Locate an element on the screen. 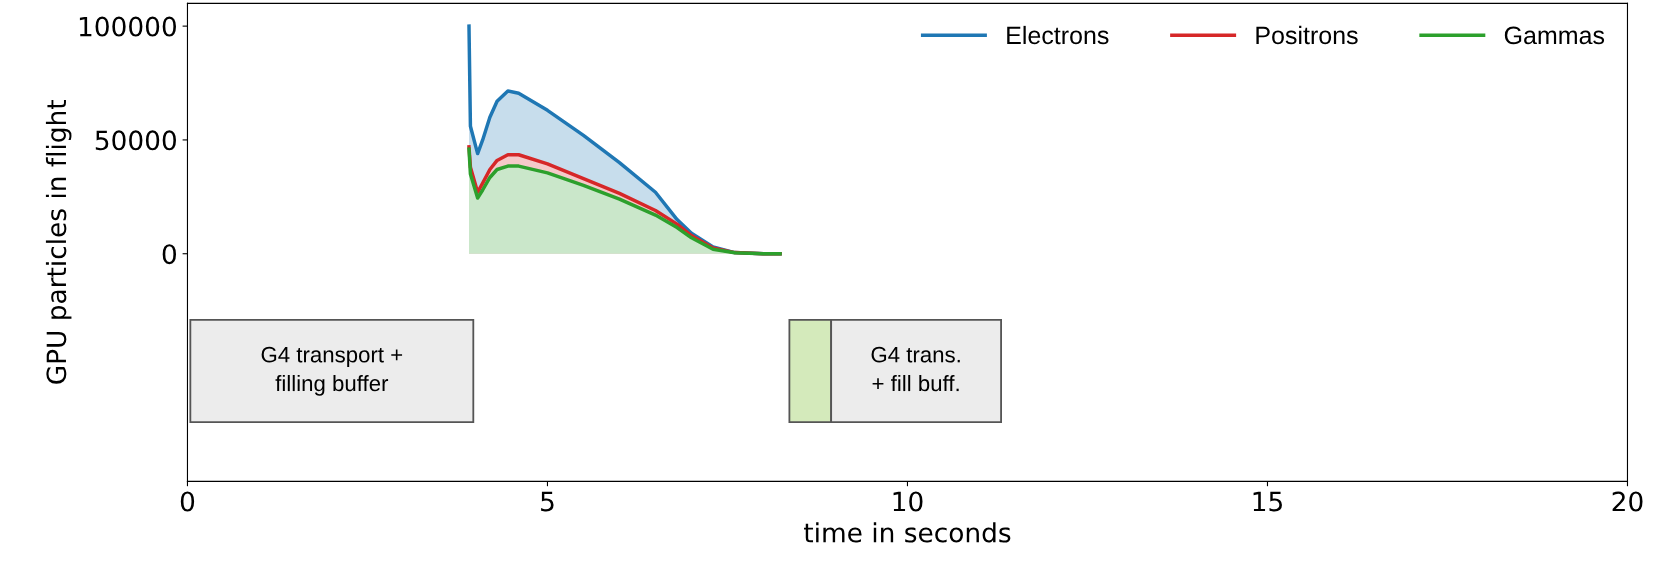 This screenshot has height=561, width=1659. x-tick-label: 0 is located at coordinates (187, 501).